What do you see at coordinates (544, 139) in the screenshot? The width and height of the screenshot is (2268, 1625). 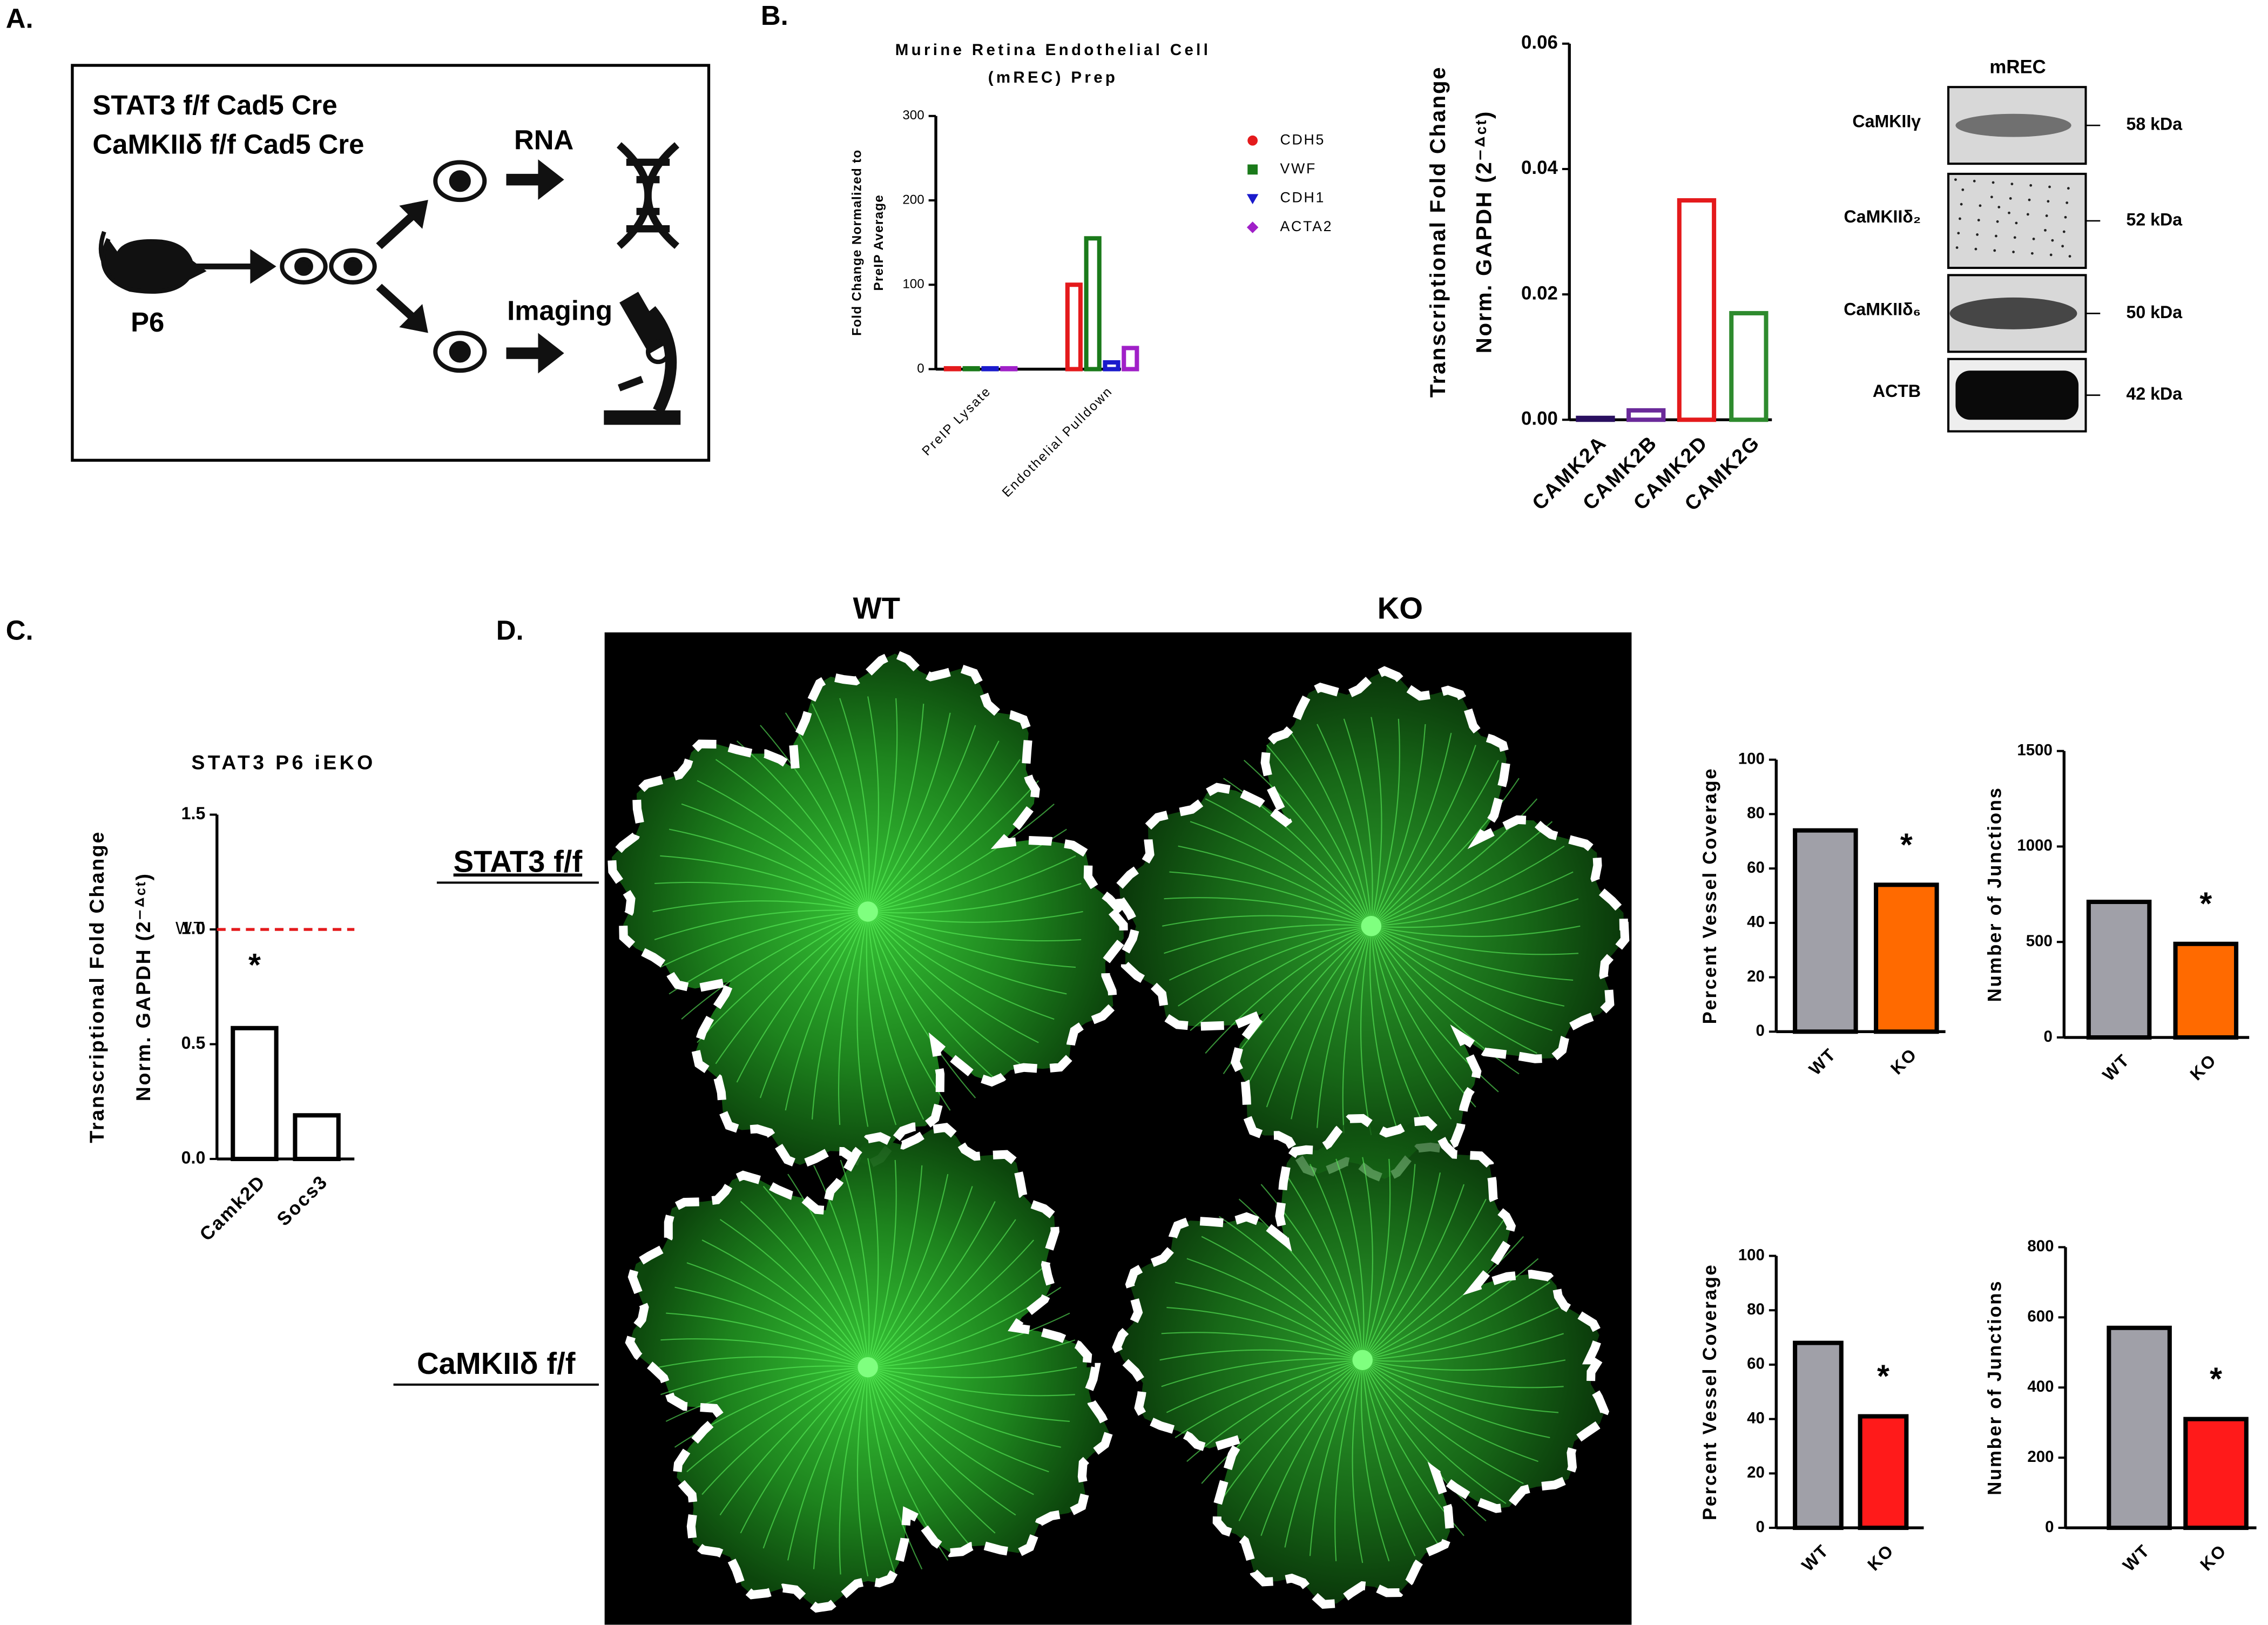 I see `output-label: RNA` at bounding box center [544, 139].